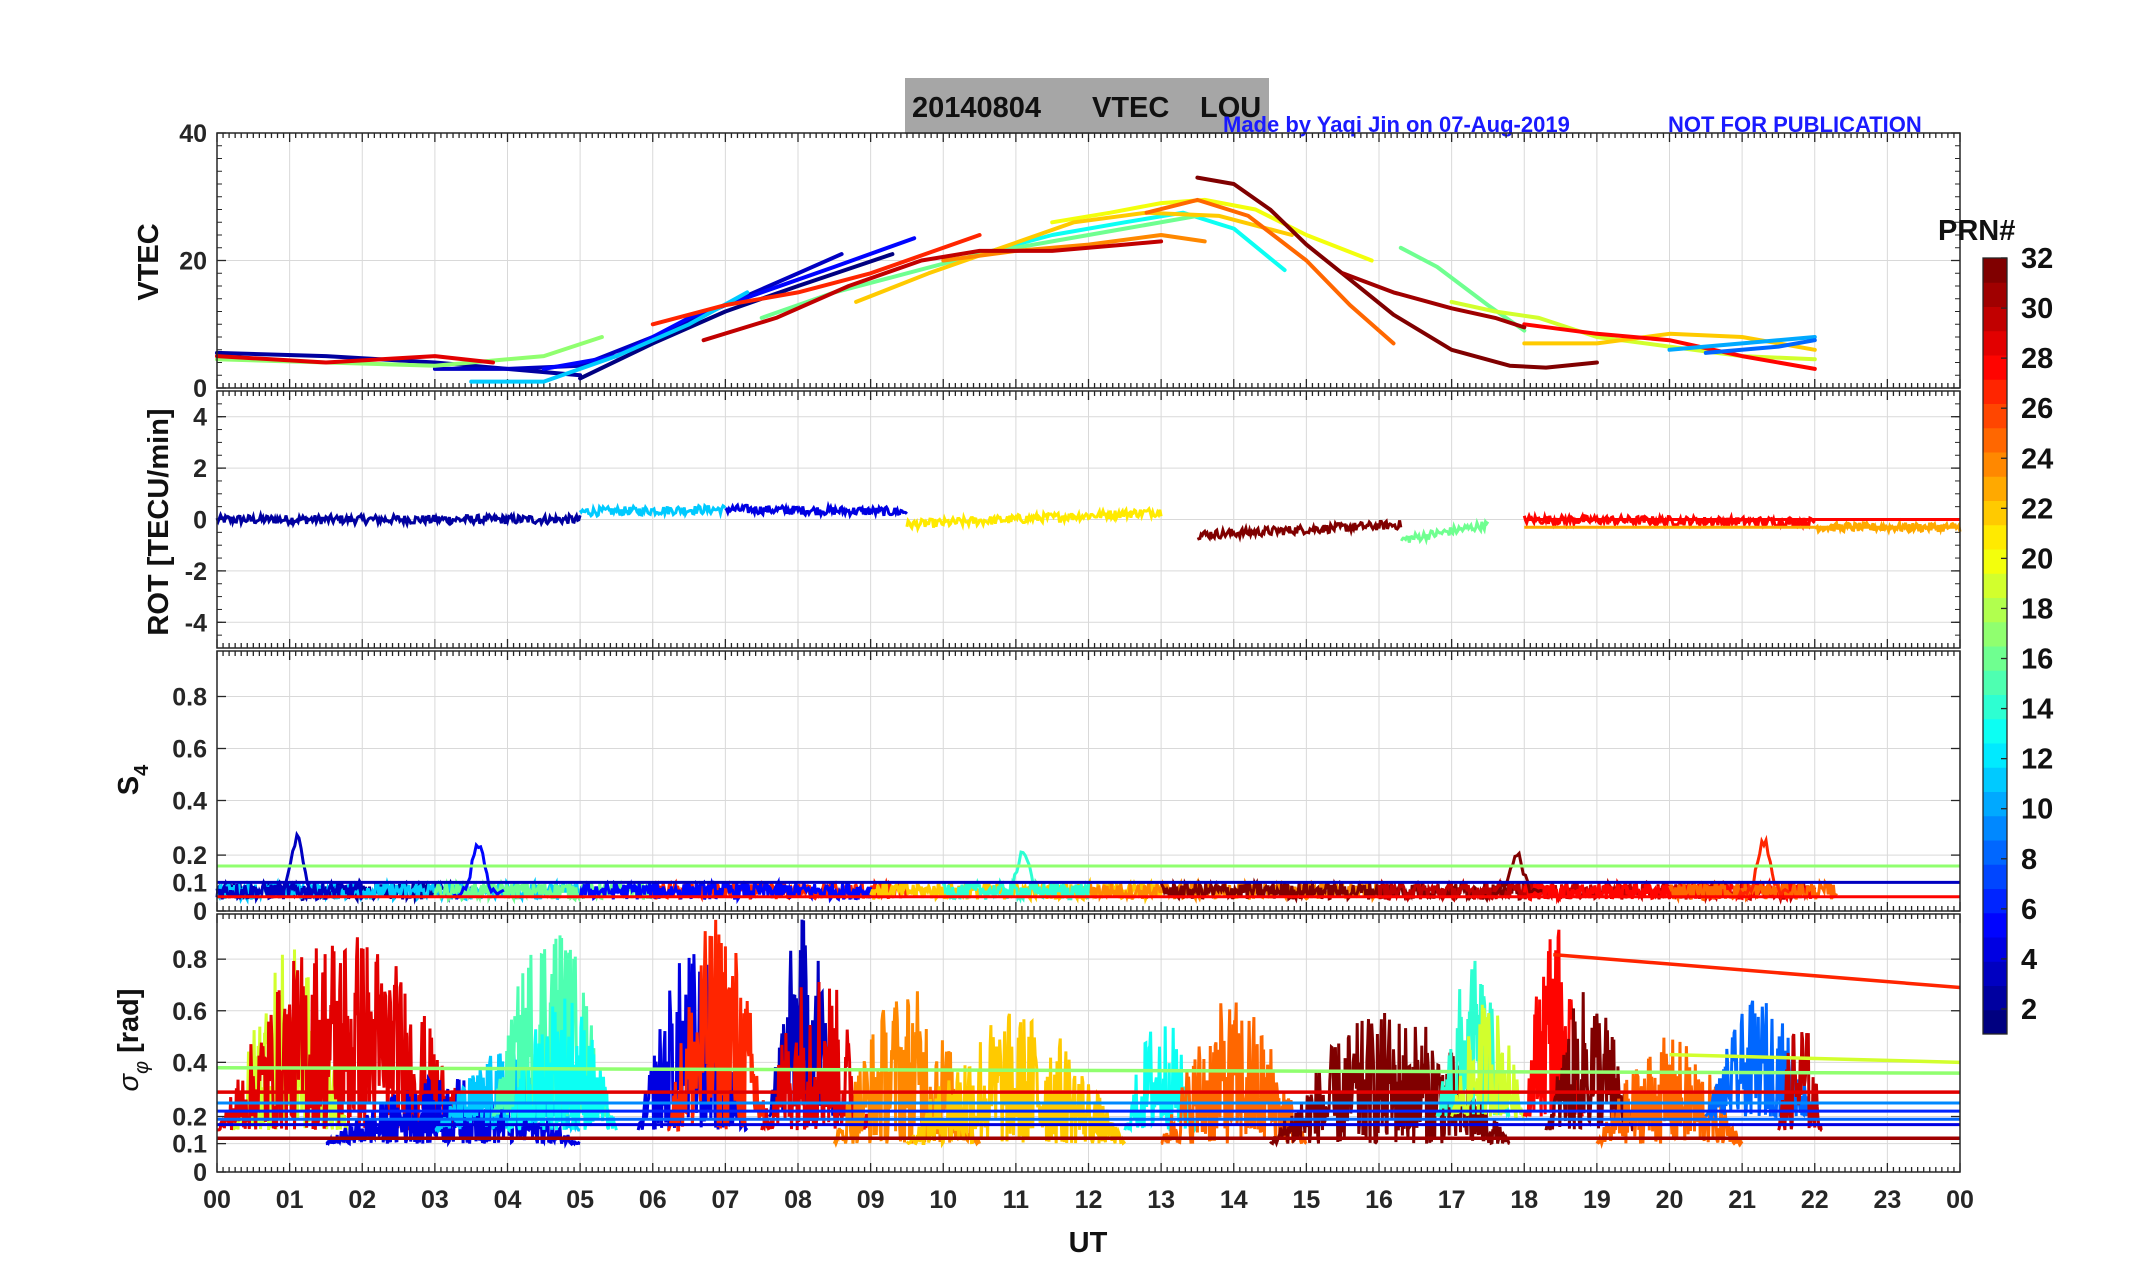 Image resolution: width=2153 pixels, height=1286 pixels. Describe the element at coordinates (1452, 1200) in the screenshot. I see `x-tick-label: 17` at that location.